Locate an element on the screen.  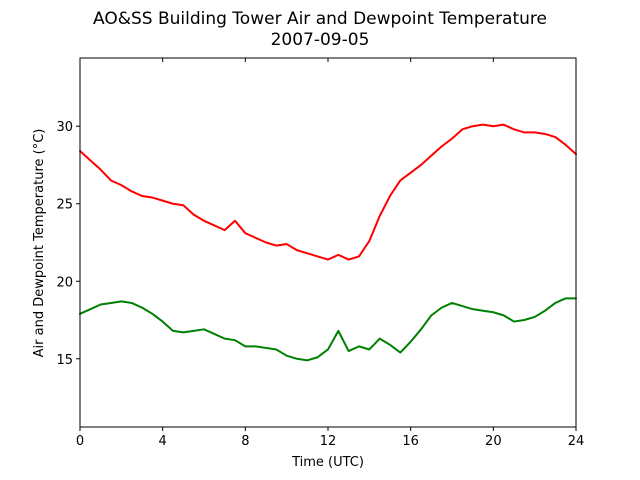
y-axis-label: Air and Dewpoint Temperature (°C) is located at coordinates (39, 243).